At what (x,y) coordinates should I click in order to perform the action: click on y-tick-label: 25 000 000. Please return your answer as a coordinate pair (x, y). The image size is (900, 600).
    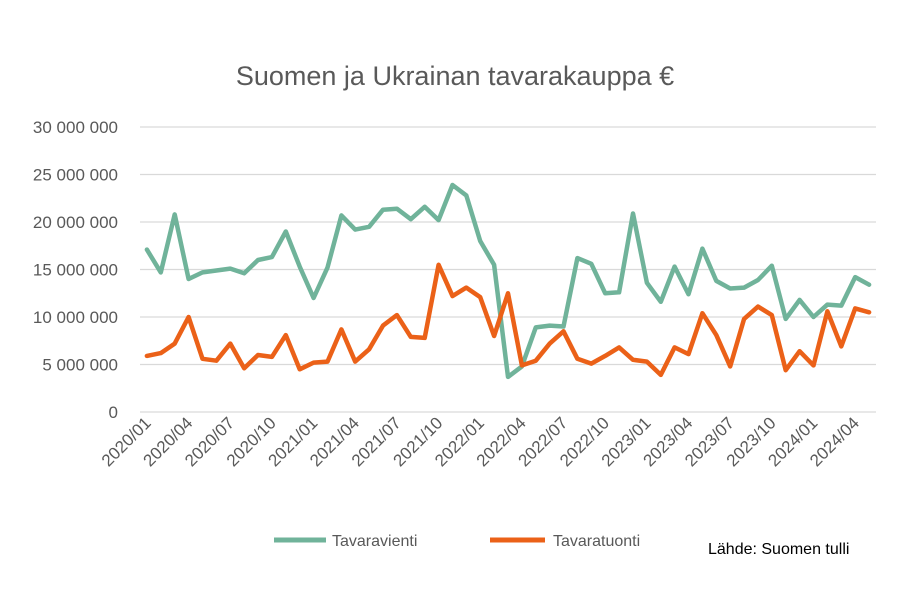
    Looking at the image, I should click on (75, 175).